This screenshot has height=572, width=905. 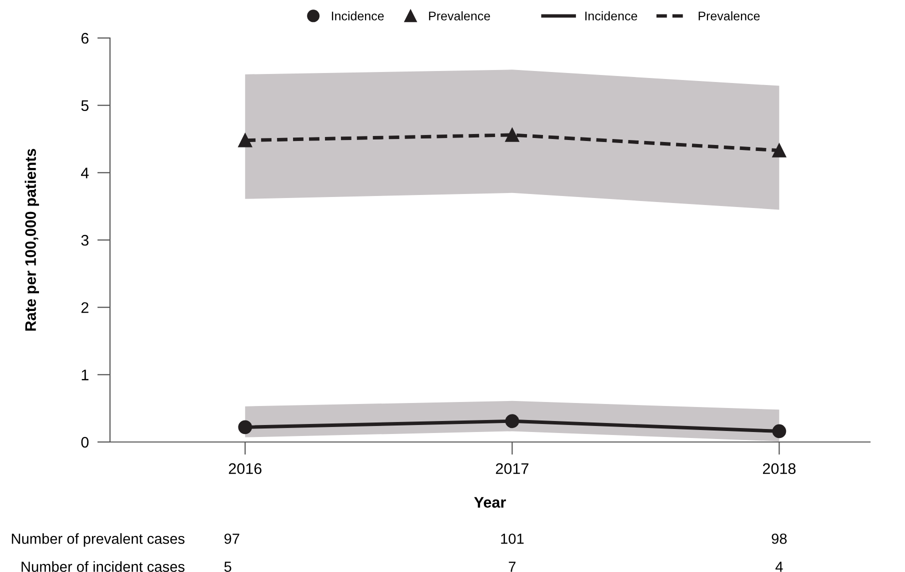 I want to click on text: Number of prevalent cases, so click(x=98, y=540).